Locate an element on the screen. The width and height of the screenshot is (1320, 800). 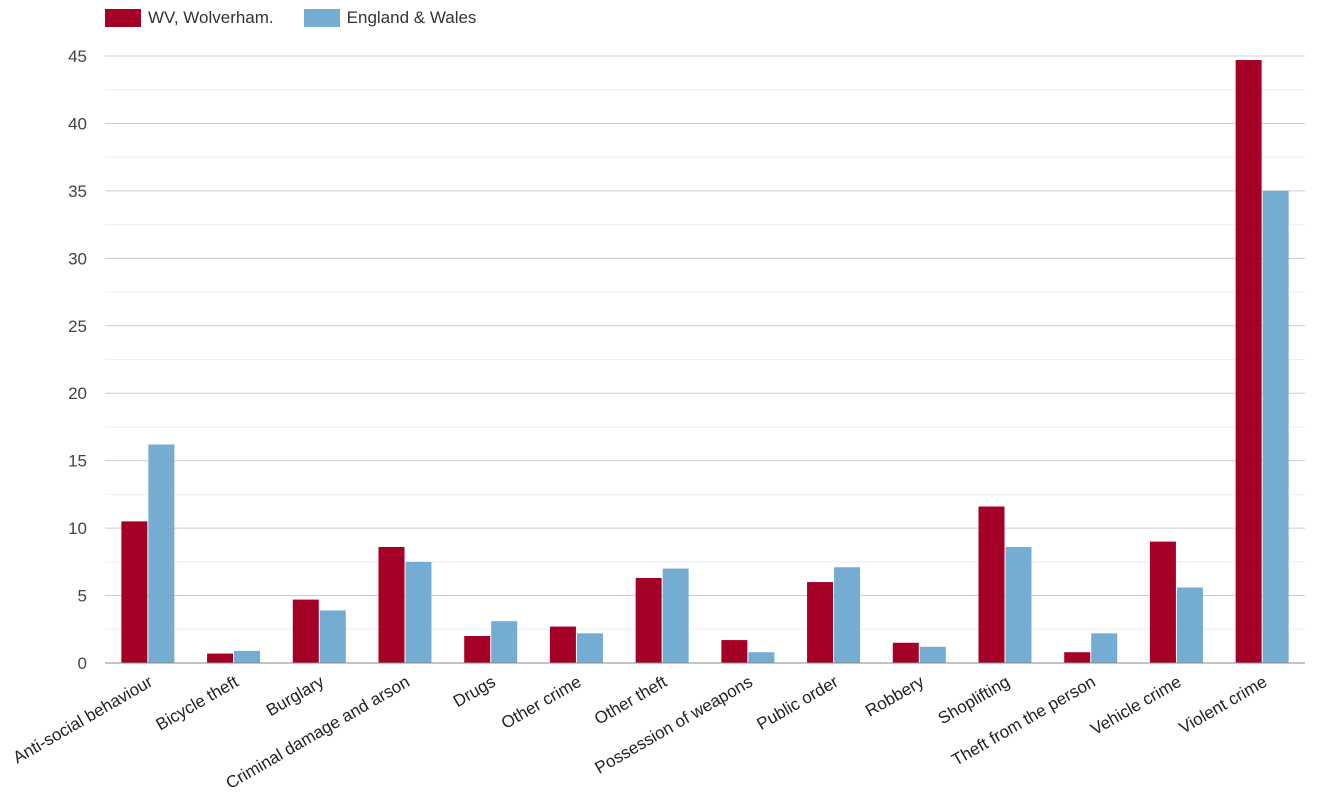
bar-series-2-criminal-damage-and-arson is located at coordinates (418, 612).